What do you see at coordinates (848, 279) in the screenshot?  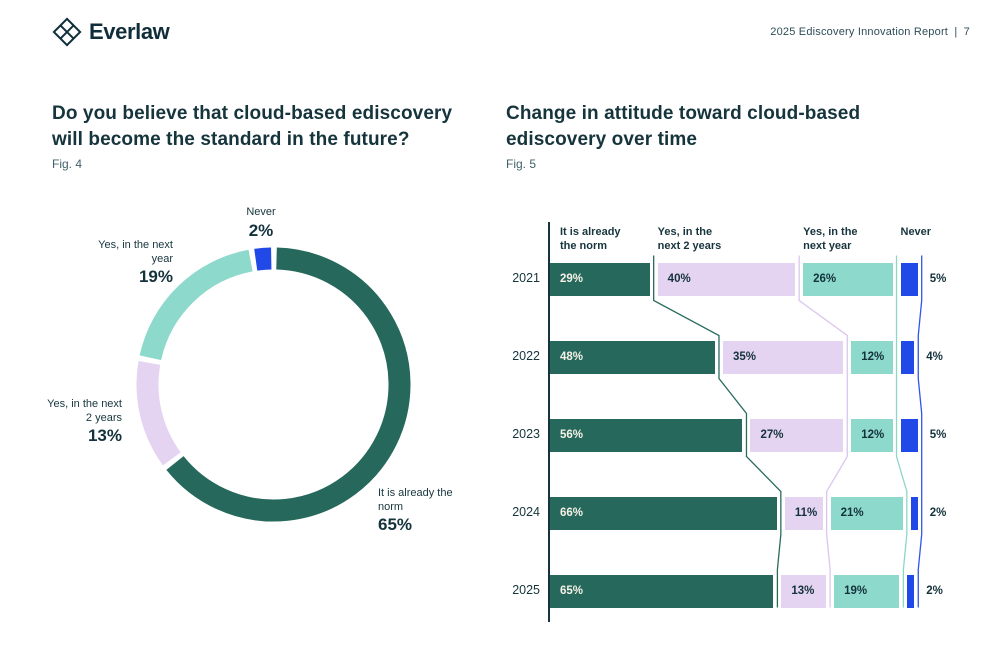 I see `bar-segment-2021-mint` at bounding box center [848, 279].